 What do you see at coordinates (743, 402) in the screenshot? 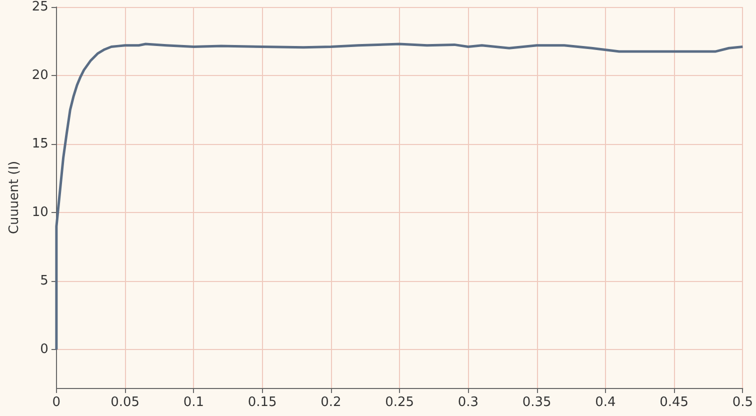
I see `x-tick-label: 0.5` at bounding box center [743, 402].